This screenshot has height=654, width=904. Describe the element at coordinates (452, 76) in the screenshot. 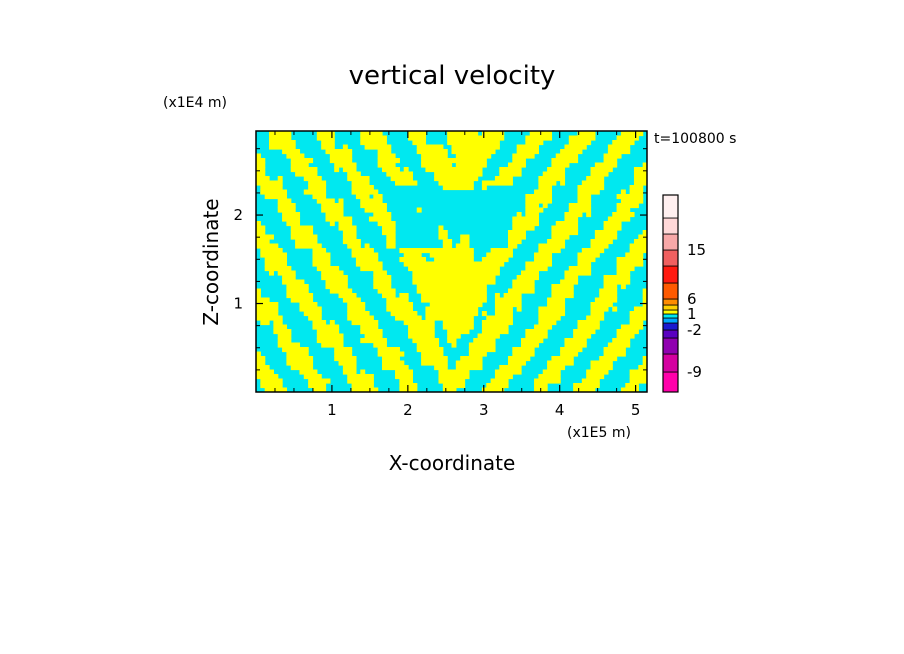

I see `chart-title: vertical velocity` at that location.